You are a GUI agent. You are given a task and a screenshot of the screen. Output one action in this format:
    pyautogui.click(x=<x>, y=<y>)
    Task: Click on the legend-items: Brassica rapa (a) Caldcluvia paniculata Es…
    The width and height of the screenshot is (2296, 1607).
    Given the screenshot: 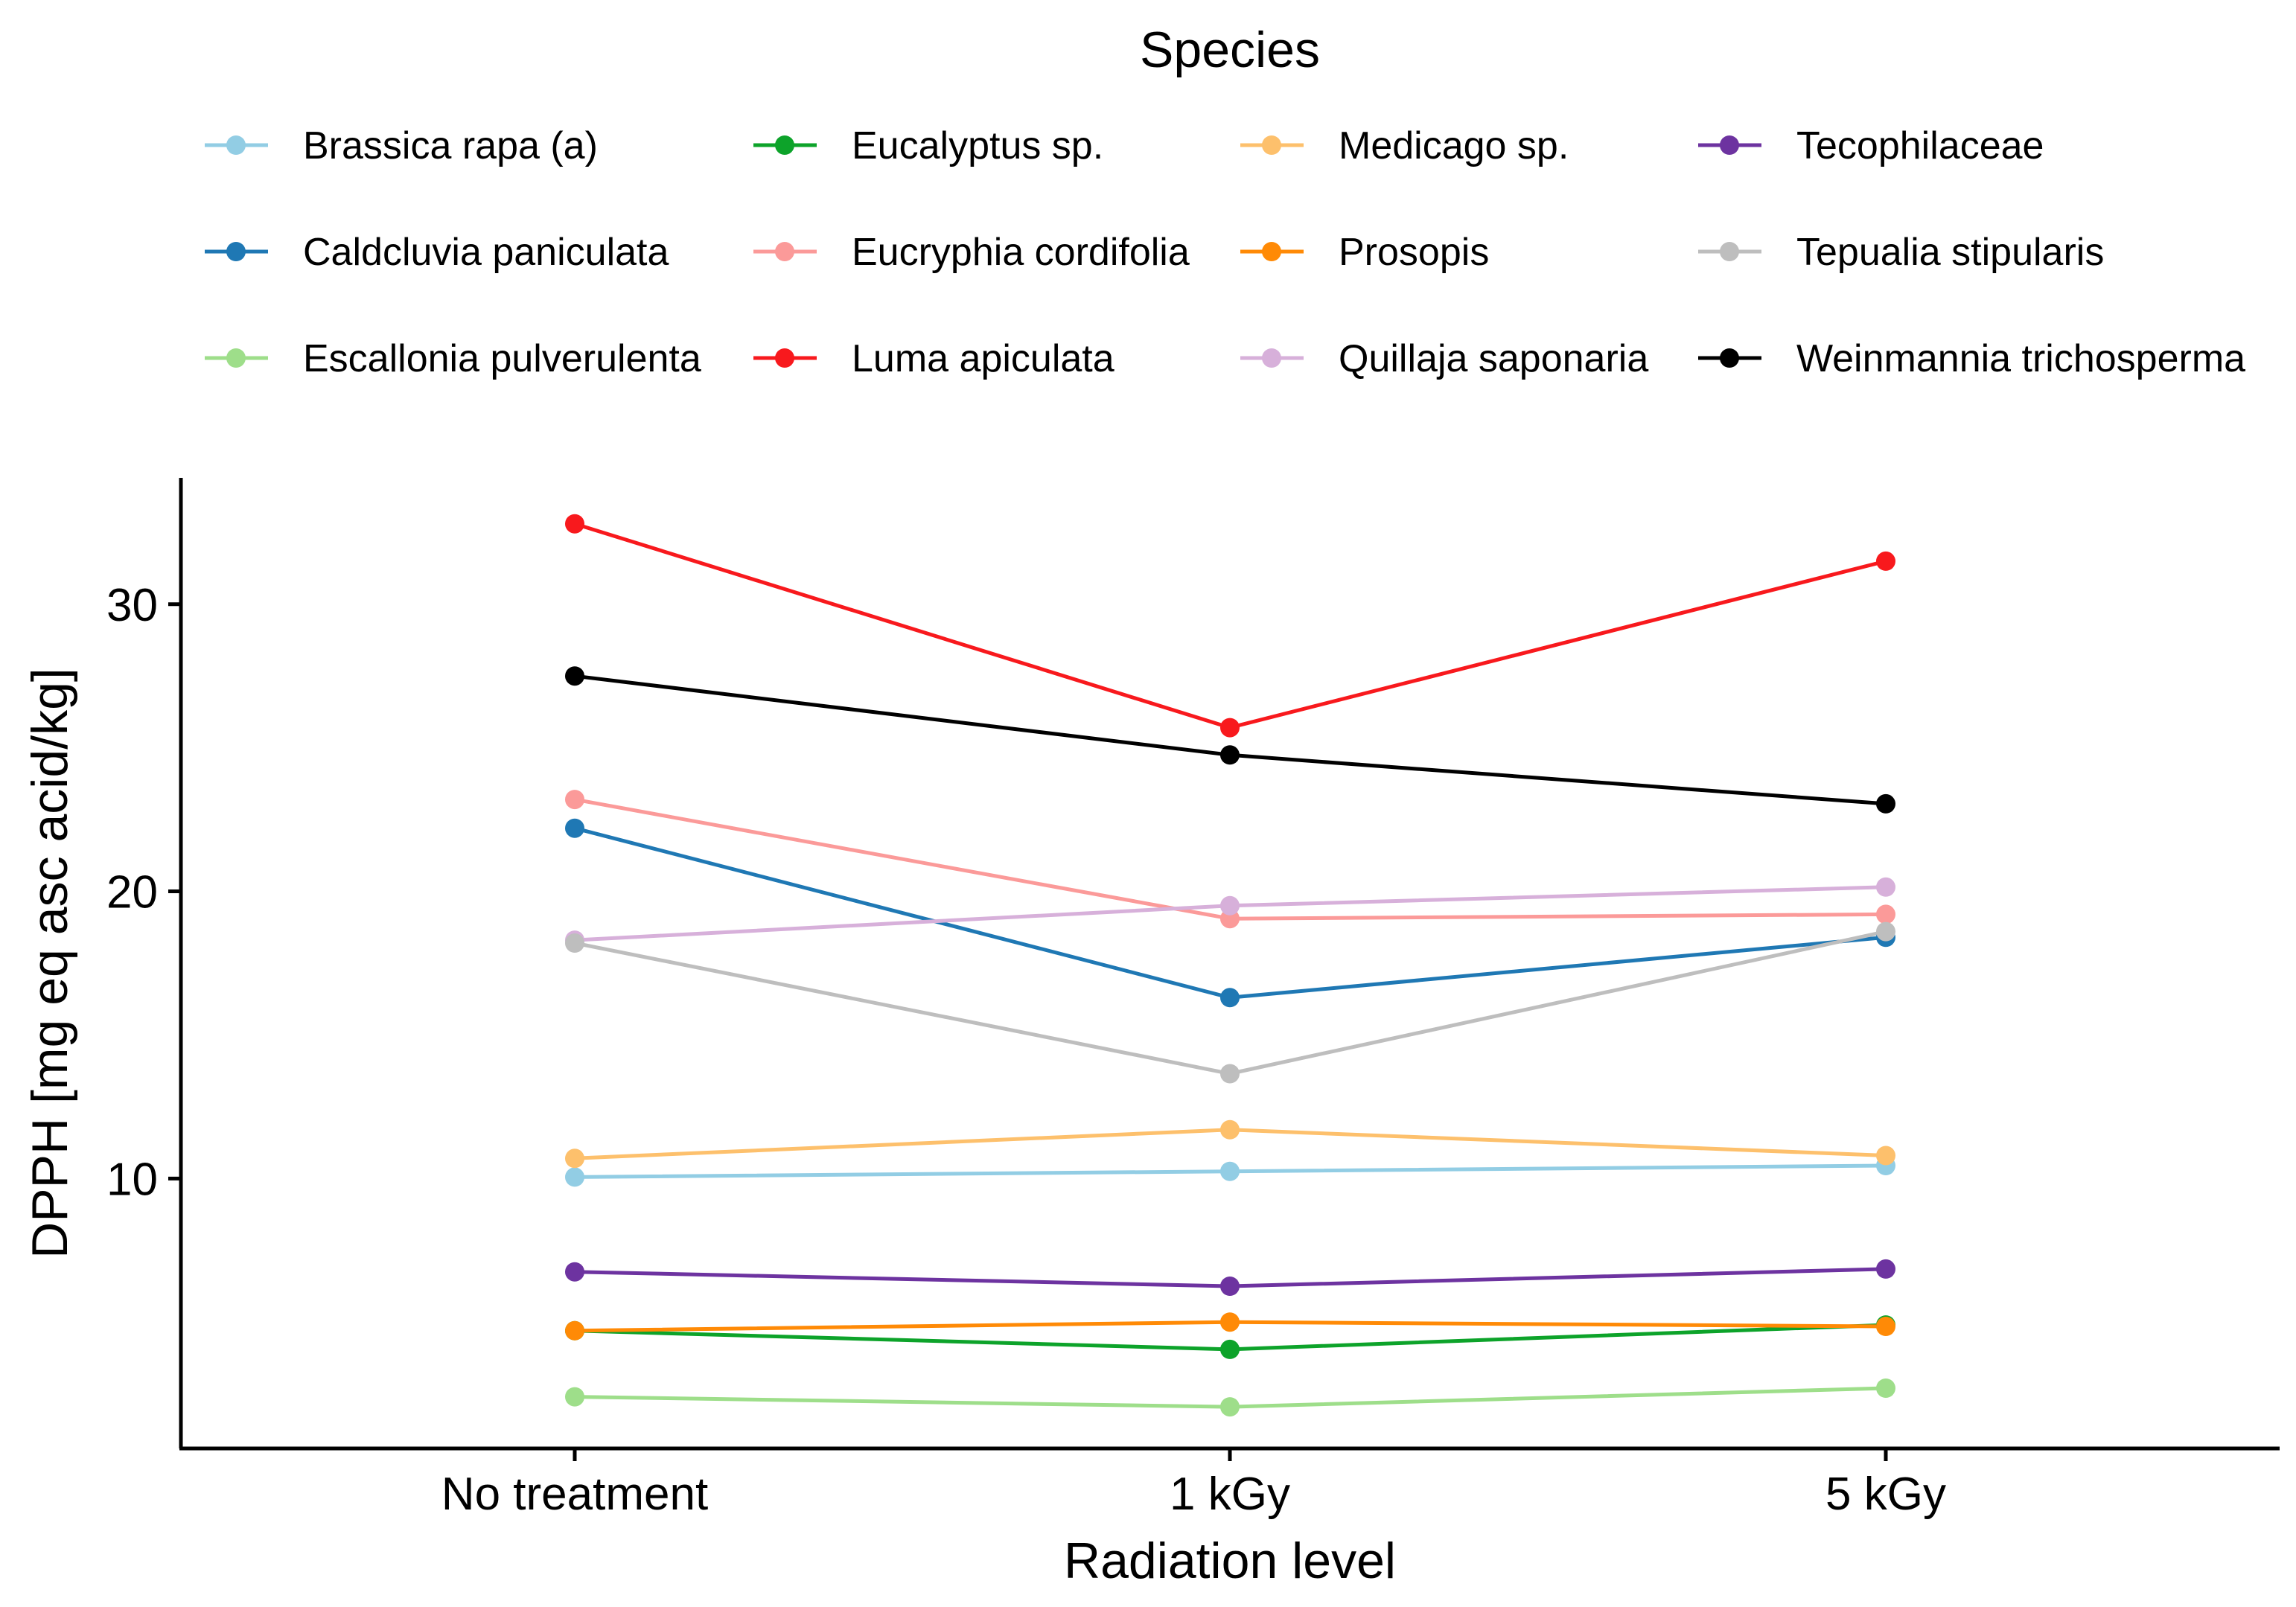 What is the action you would take?
    pyautogui.click(x=1225, y=252)
    